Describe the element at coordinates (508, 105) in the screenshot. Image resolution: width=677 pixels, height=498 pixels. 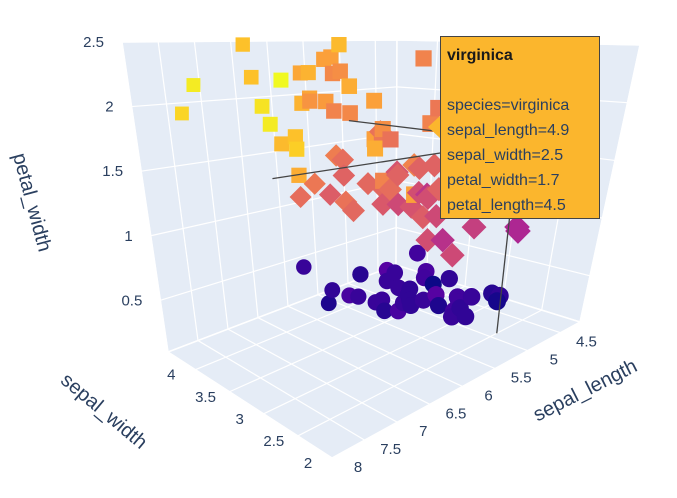
I see `tooltip-line-species: species=virginica` at that location.